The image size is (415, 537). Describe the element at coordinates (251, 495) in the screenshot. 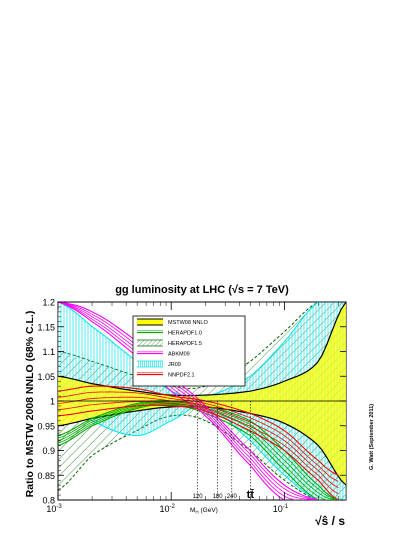

I see `mass-marker-label: tt̄` at that location.